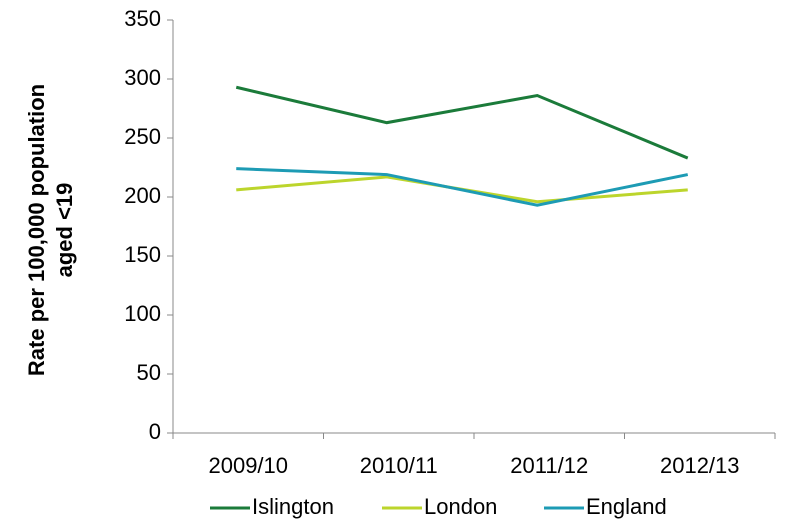 The height and width of the screenshot is (526, 790). What do you see at coordinates (155, 431) in the screenshot?
I see `y-tick-label: 0` at bounding box center [155, 431].